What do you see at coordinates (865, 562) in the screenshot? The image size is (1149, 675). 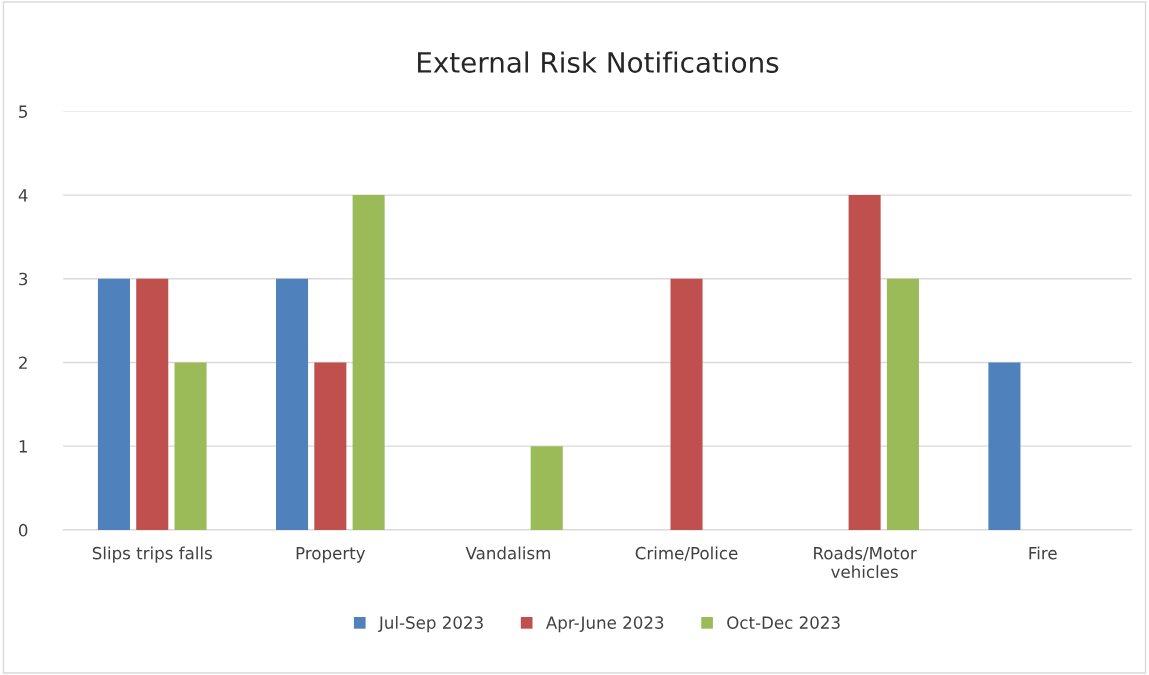 I see `x-tick-label: Roads/Motor vehicles` at bounding box center [865, 562].